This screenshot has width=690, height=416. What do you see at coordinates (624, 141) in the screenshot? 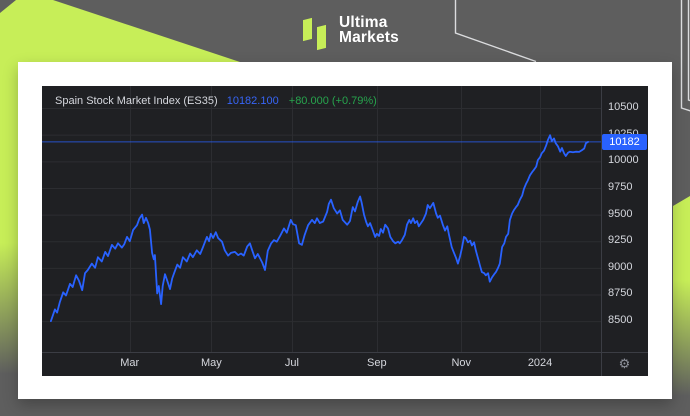
I see `price-badge: 10182` at bounding box center [624, 141].